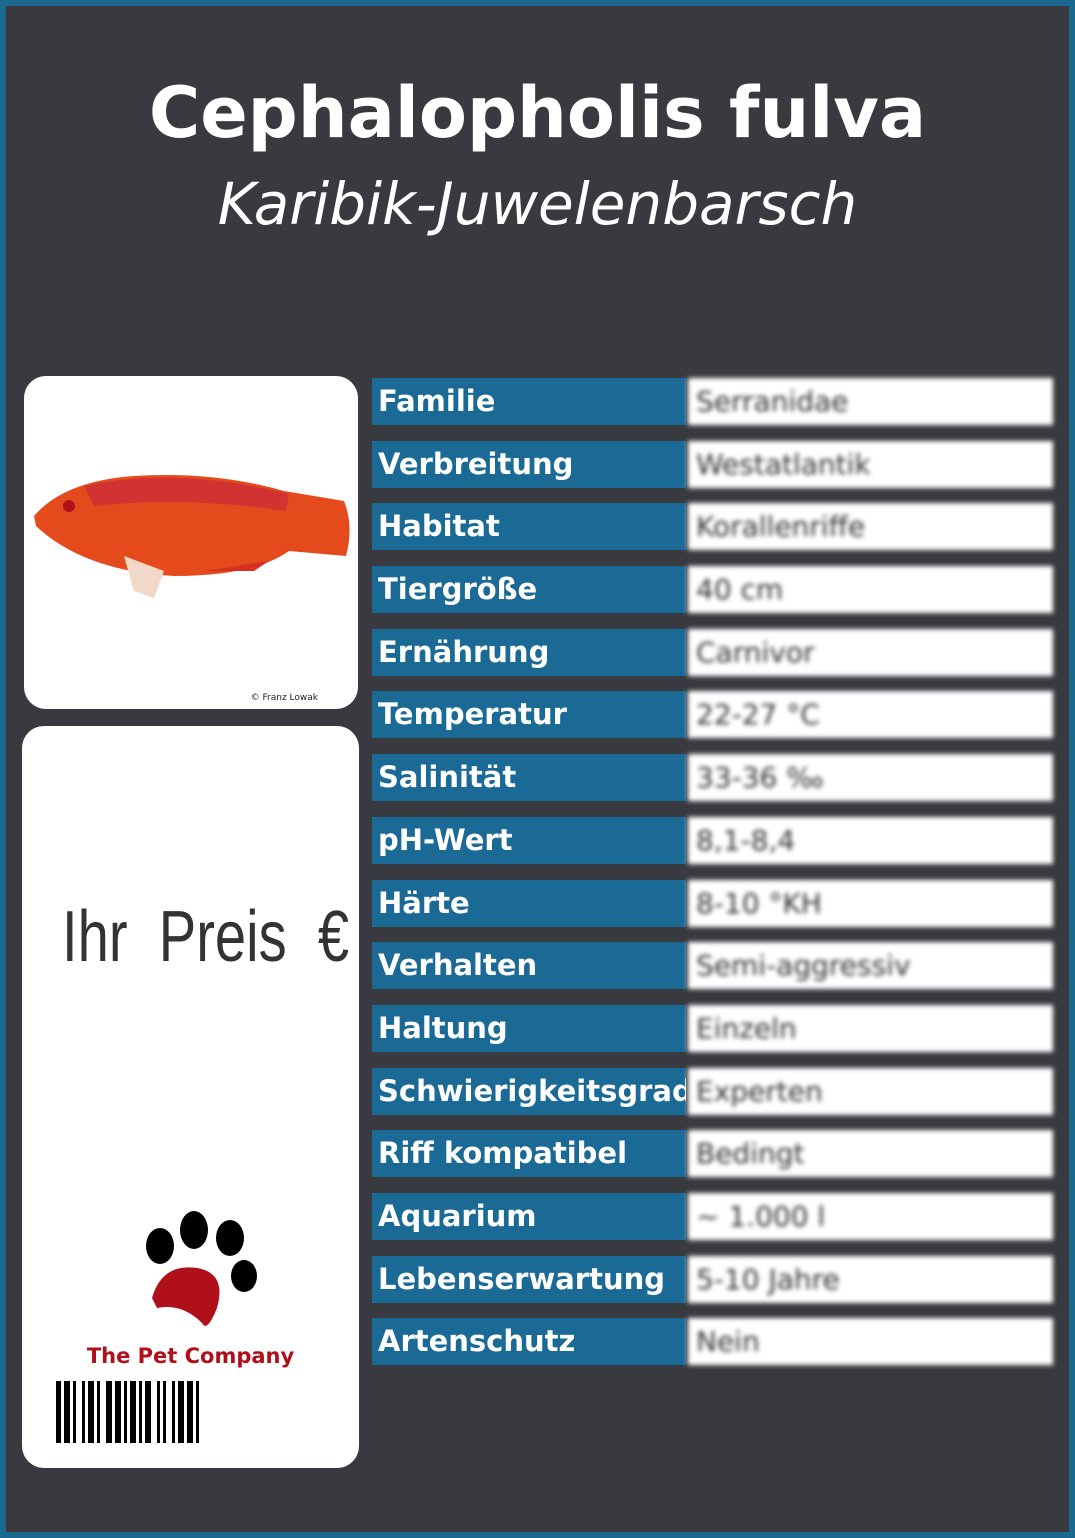 Image resolution: width=1075 pixels, height=1538 pixels. What do you see at coordinates (529, 590) in the screenshot?
I see `row-label: Tiergröße` at bounding box center [529, 590].